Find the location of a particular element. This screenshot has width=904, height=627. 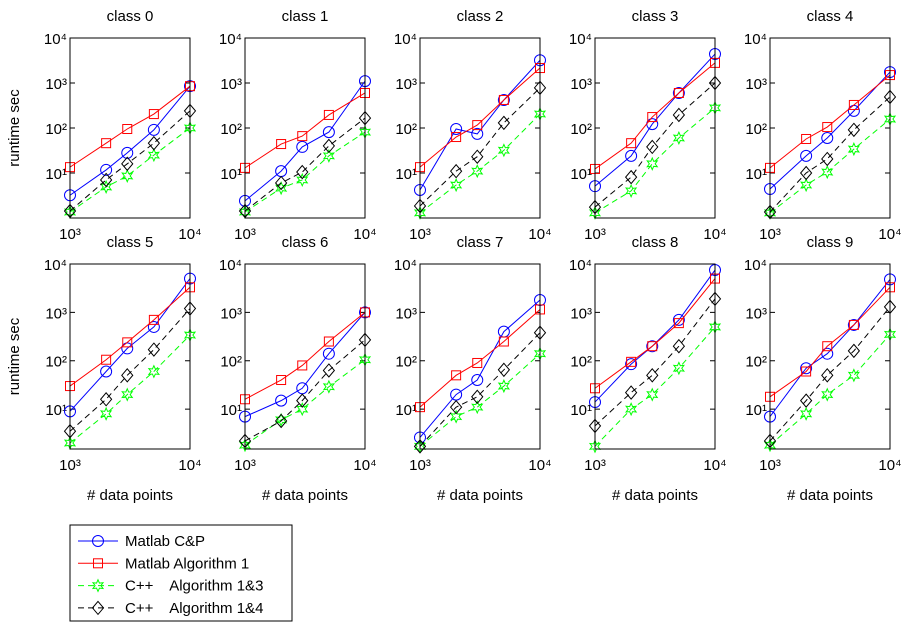

legend-label: Matlab C&P is located at coordinates (165, 541).